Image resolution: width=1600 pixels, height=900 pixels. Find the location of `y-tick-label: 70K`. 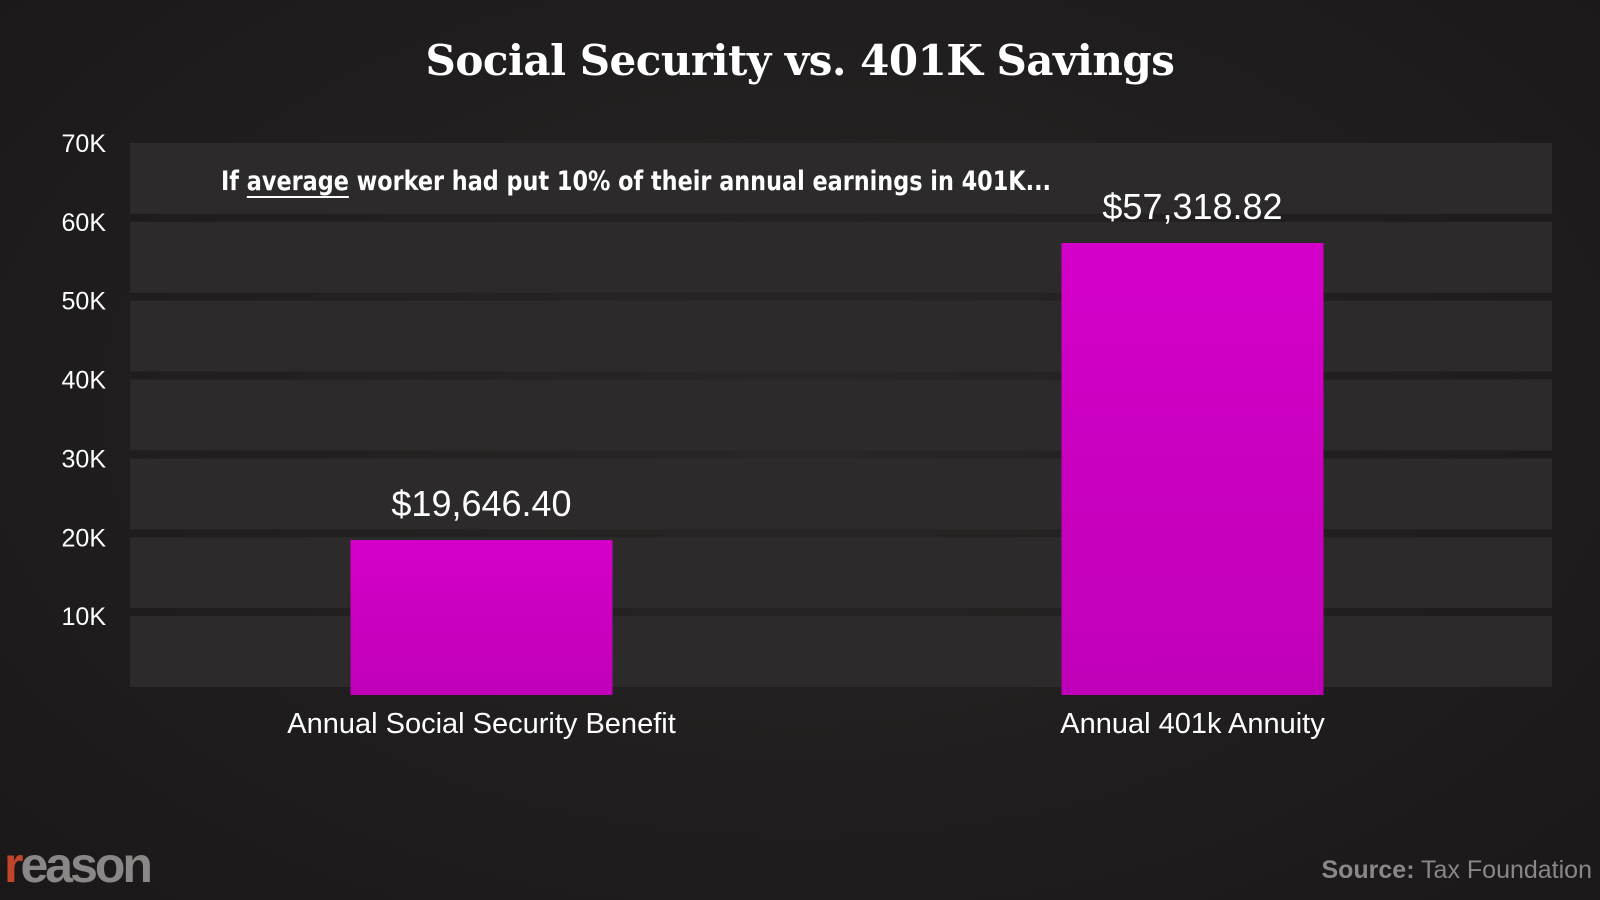

y-tick-label: 70K is located at coordinates (84, 144).